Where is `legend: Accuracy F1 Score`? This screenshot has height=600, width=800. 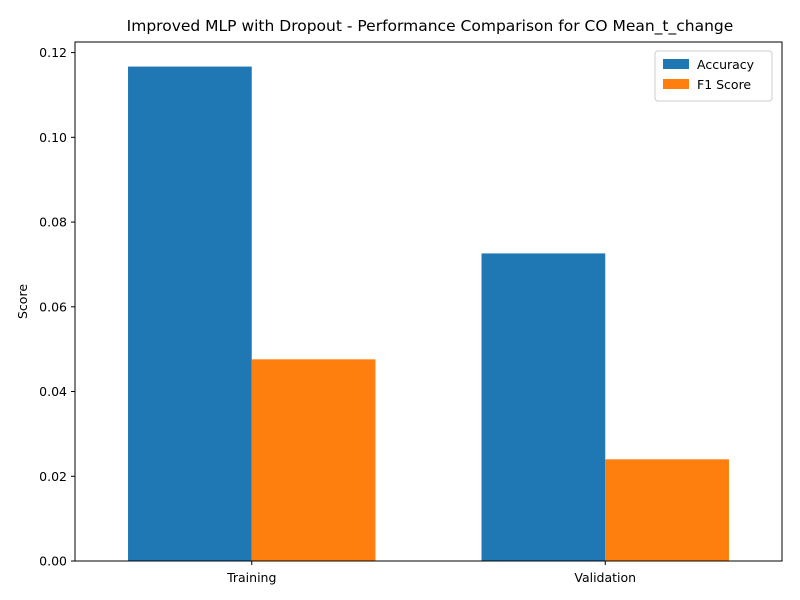
legend: Accuracy F1 Score is located at coordinates (713, 76).